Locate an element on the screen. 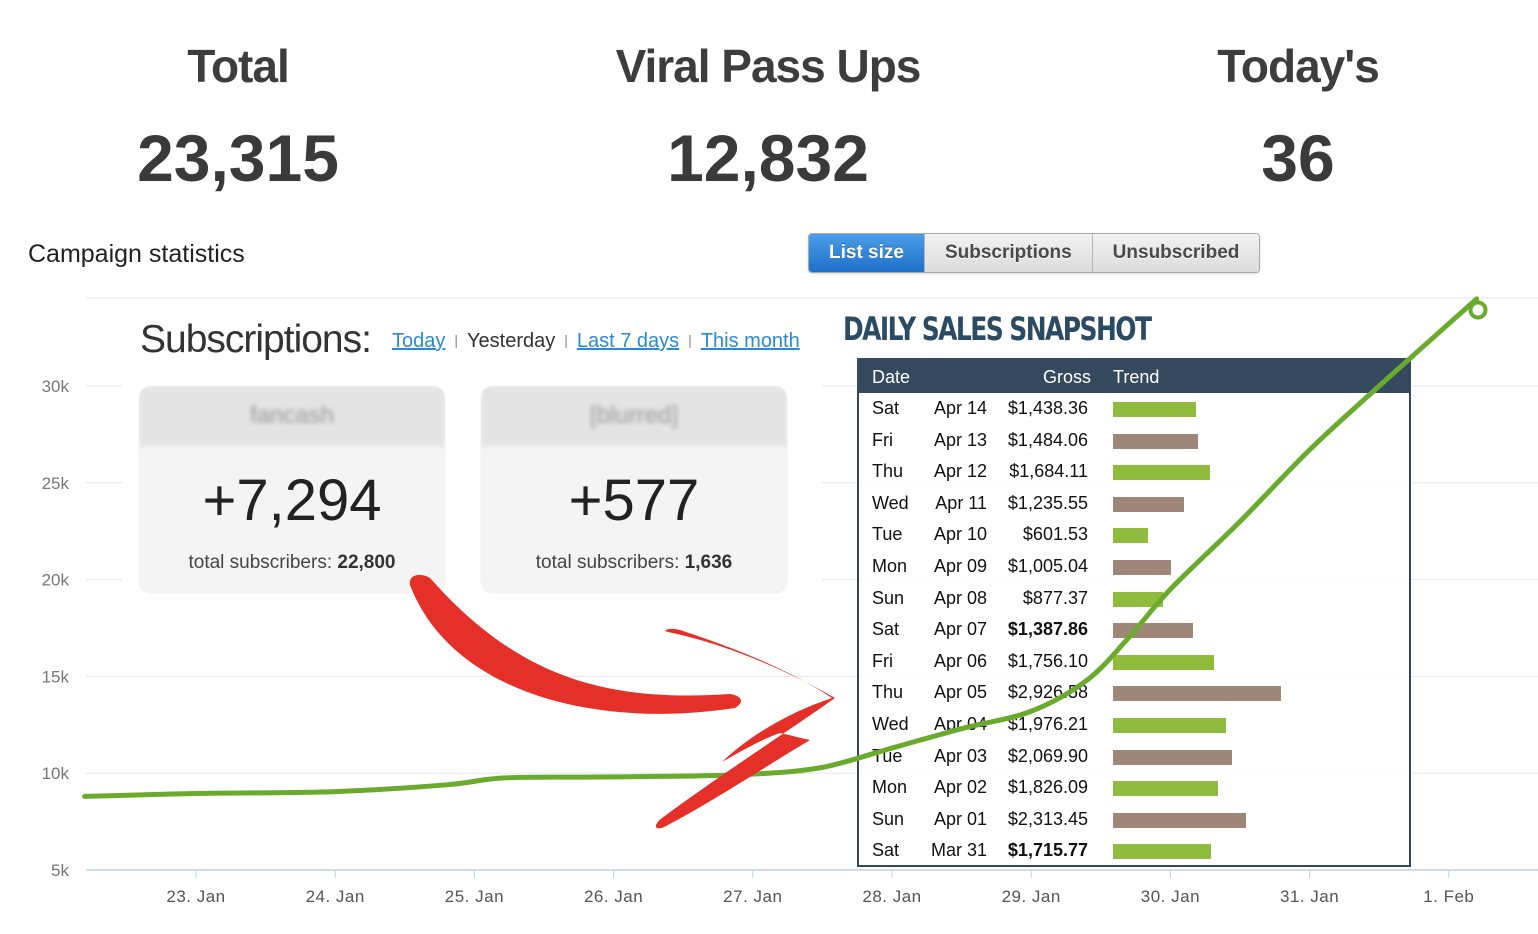 This screenshot has width=1538, height=934. tab-last-7-days: Last 7 days is located at coordinates (628, 341).